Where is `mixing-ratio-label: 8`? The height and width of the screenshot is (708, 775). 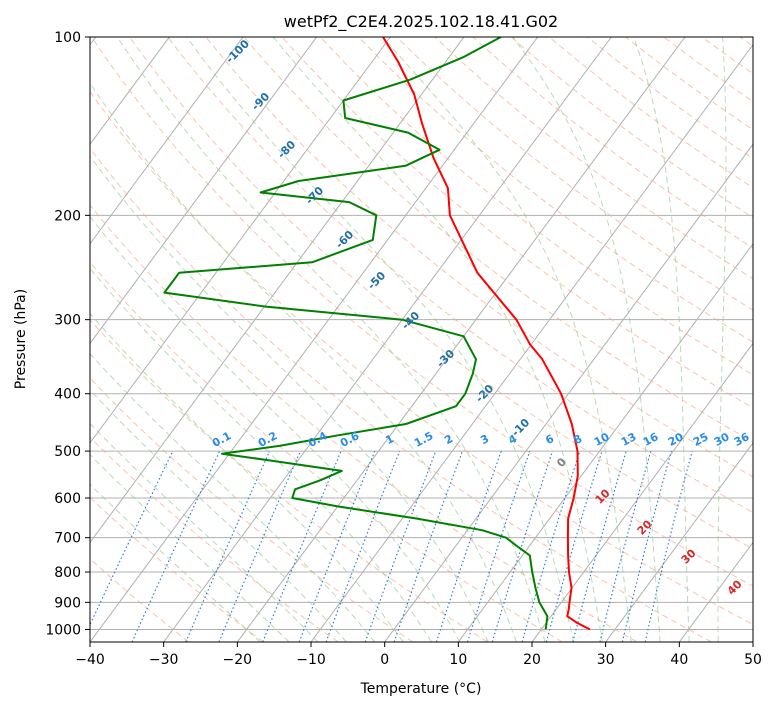 mixing-ratio-label: 8 is located at coordinates (577, 439).